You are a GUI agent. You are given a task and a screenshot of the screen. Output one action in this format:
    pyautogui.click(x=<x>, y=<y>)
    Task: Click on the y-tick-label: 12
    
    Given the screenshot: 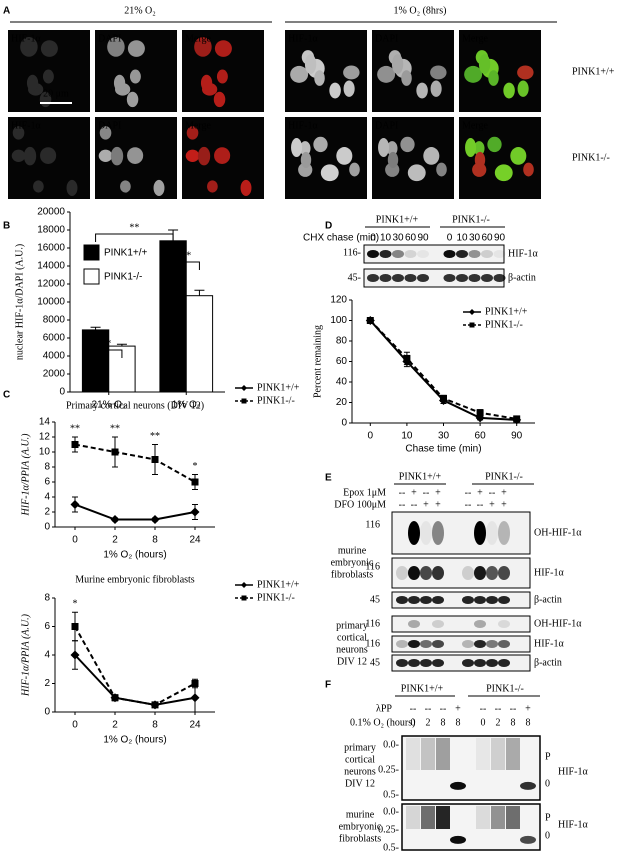 What is the action you would take?
    pyautogui.click(x=45, y=437)
    